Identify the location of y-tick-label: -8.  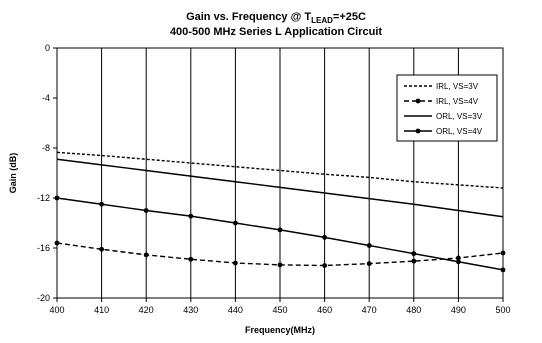
(46, 148).